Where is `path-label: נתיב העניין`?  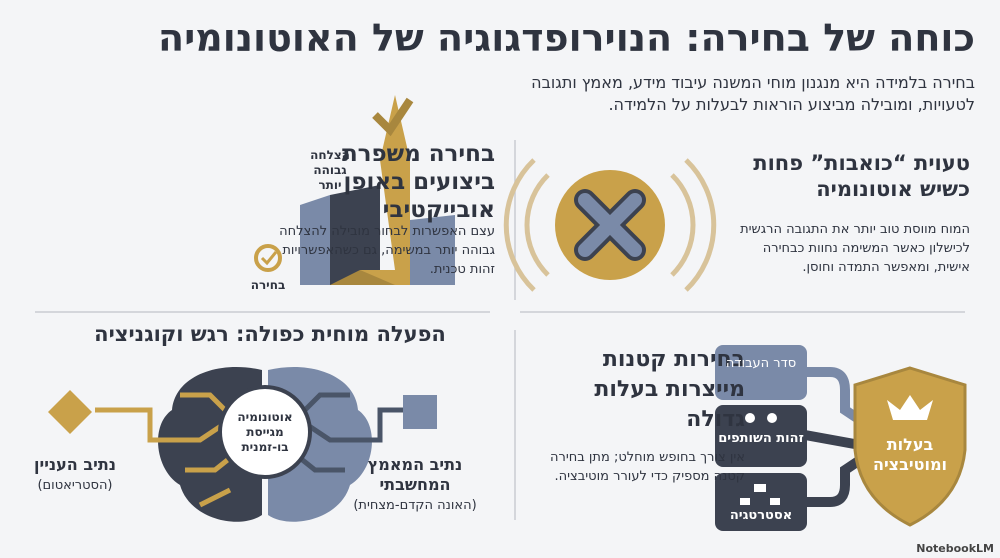 path-label: נתיב העניין is located at coordinates (75, 464).